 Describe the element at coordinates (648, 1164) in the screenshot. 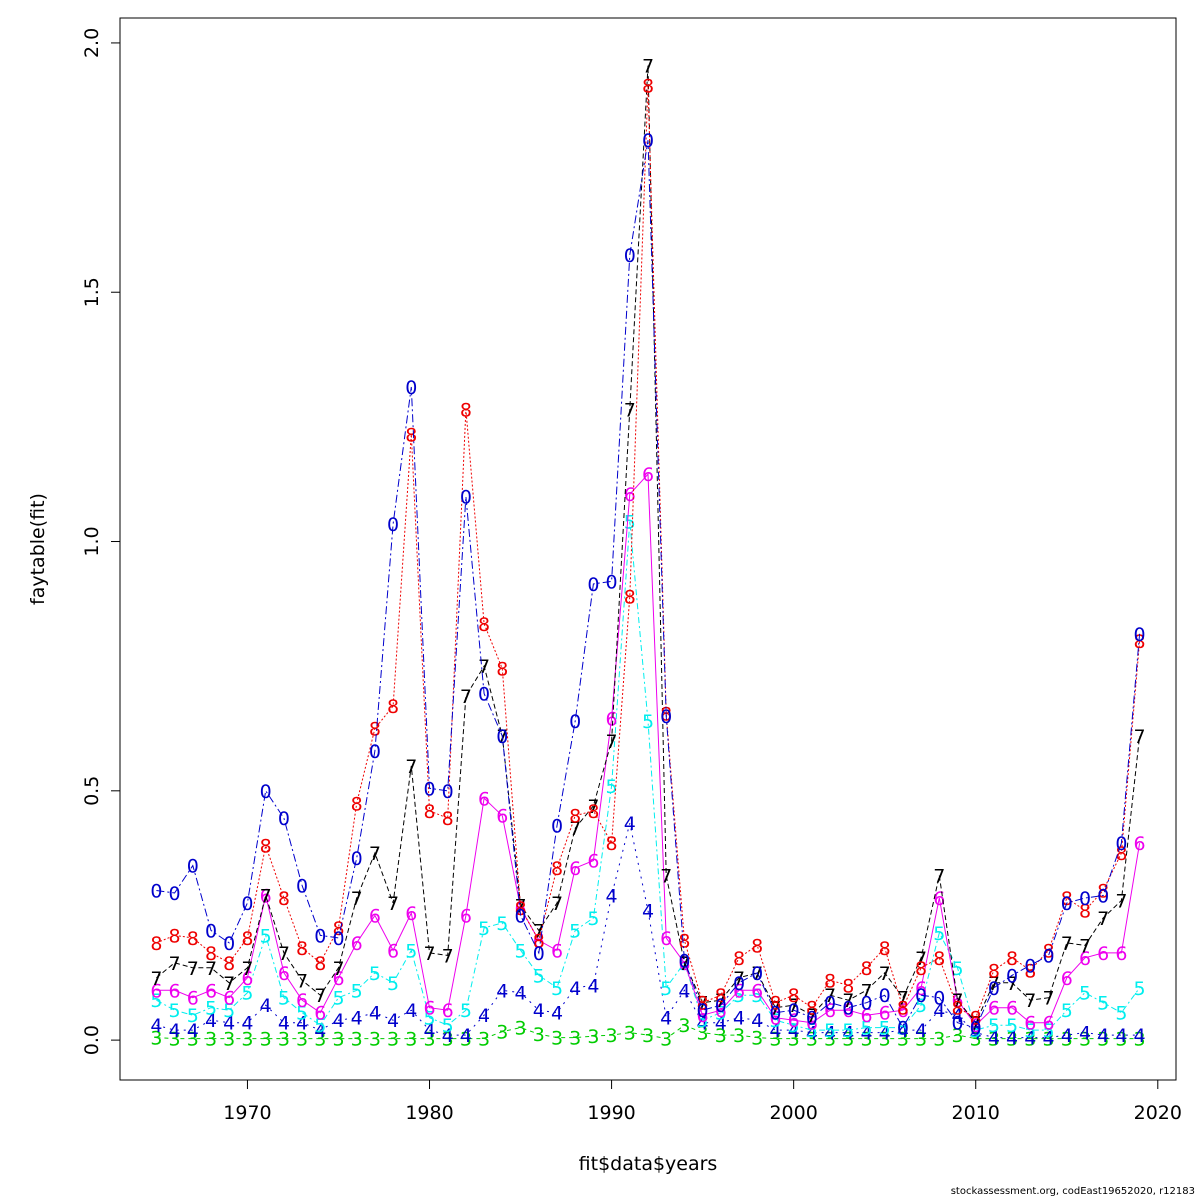

I see `x-axis-title: fit$data$years` at that location.